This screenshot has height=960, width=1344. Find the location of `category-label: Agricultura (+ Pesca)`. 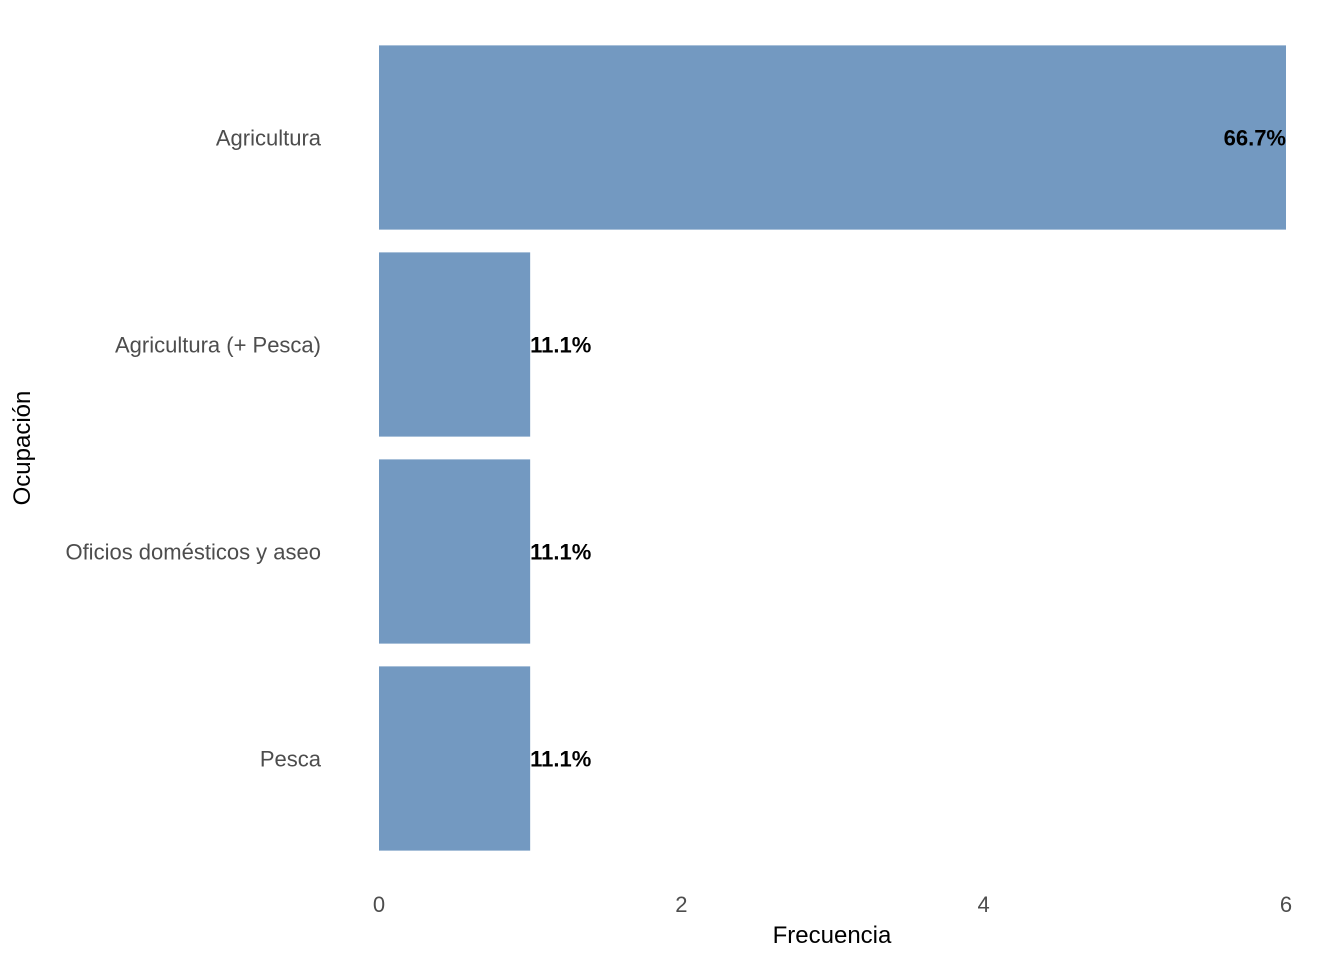

category-label: Agricultura (+ Pesca) is located at coordinates (218, 345).